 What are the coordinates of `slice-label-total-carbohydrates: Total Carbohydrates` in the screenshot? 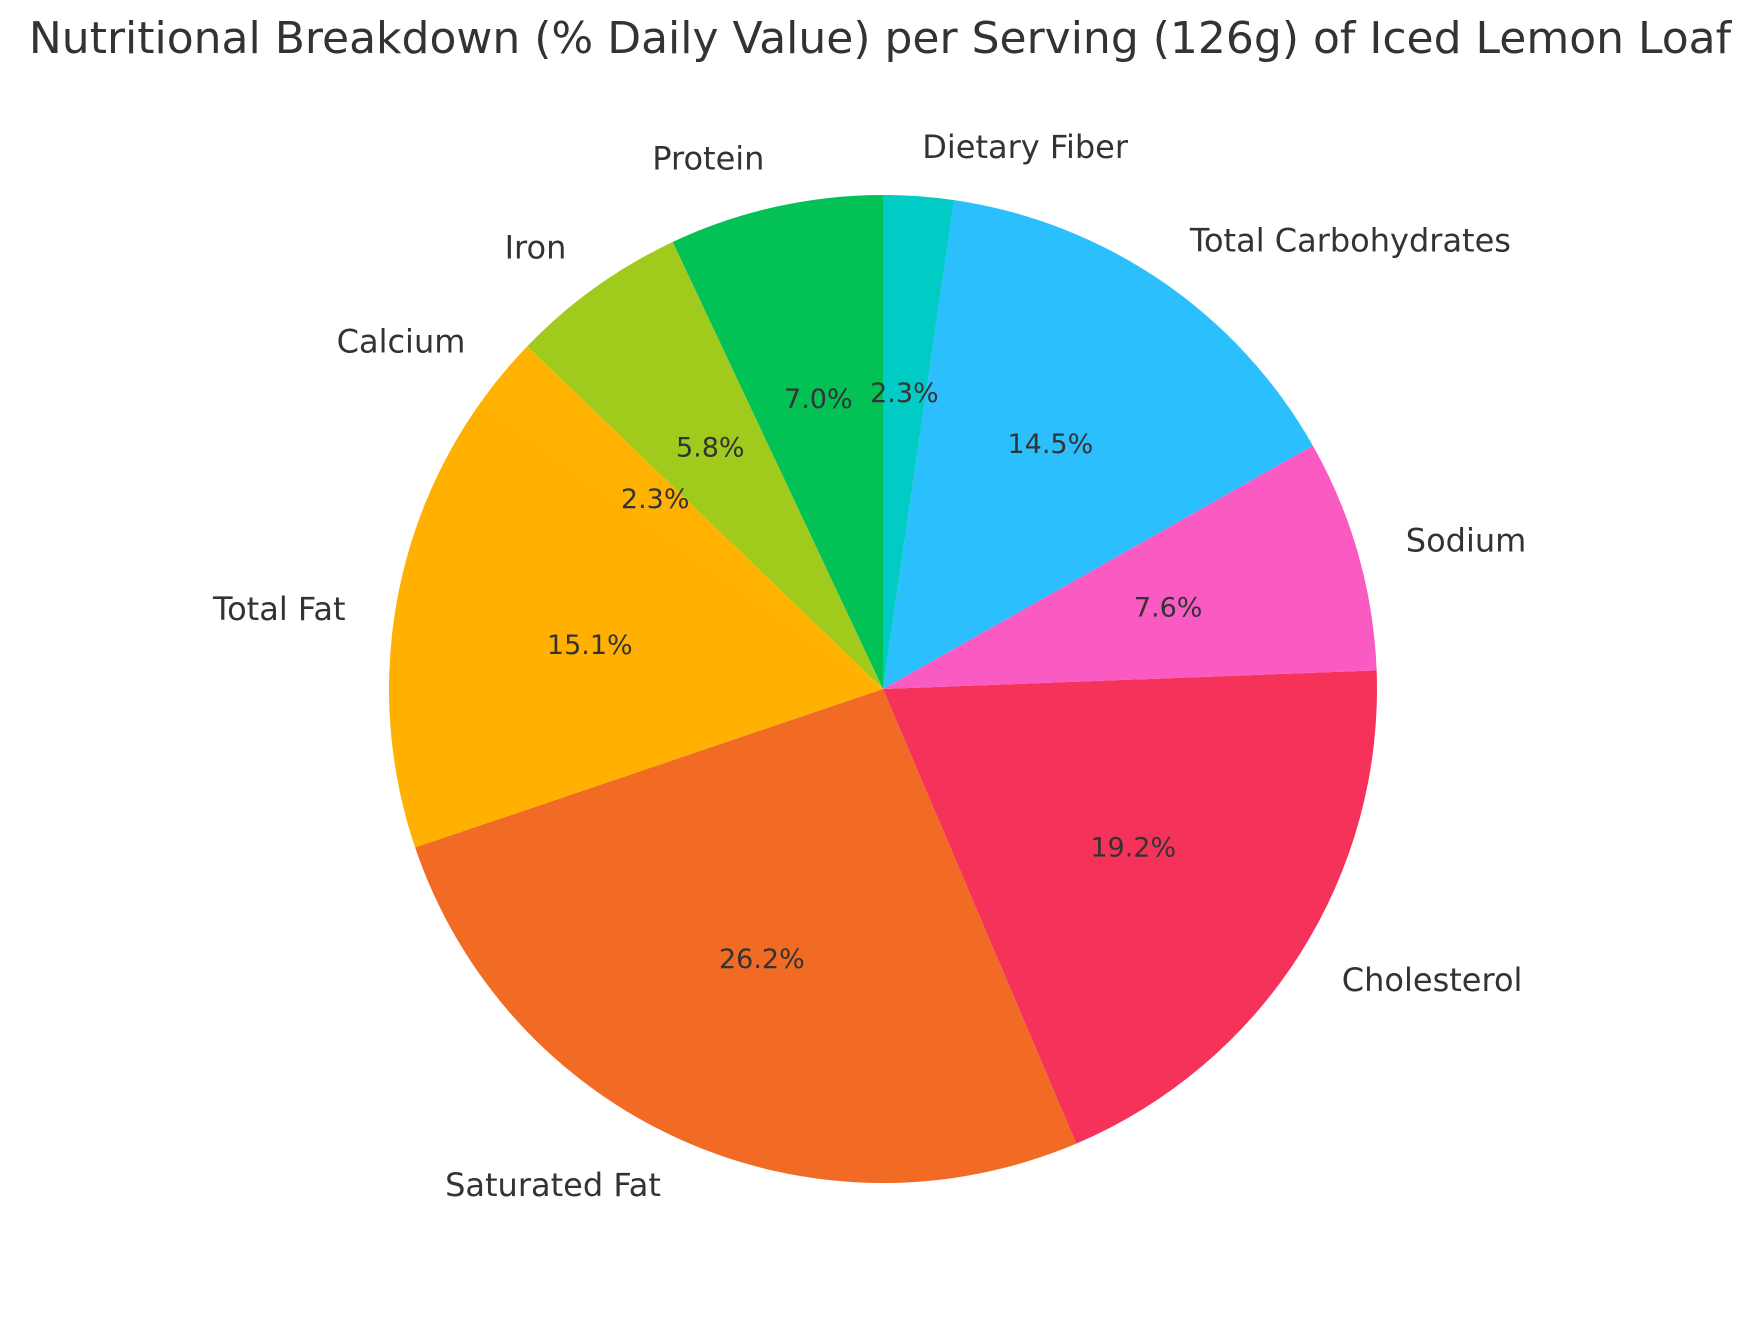 It's located at (1350, 241).